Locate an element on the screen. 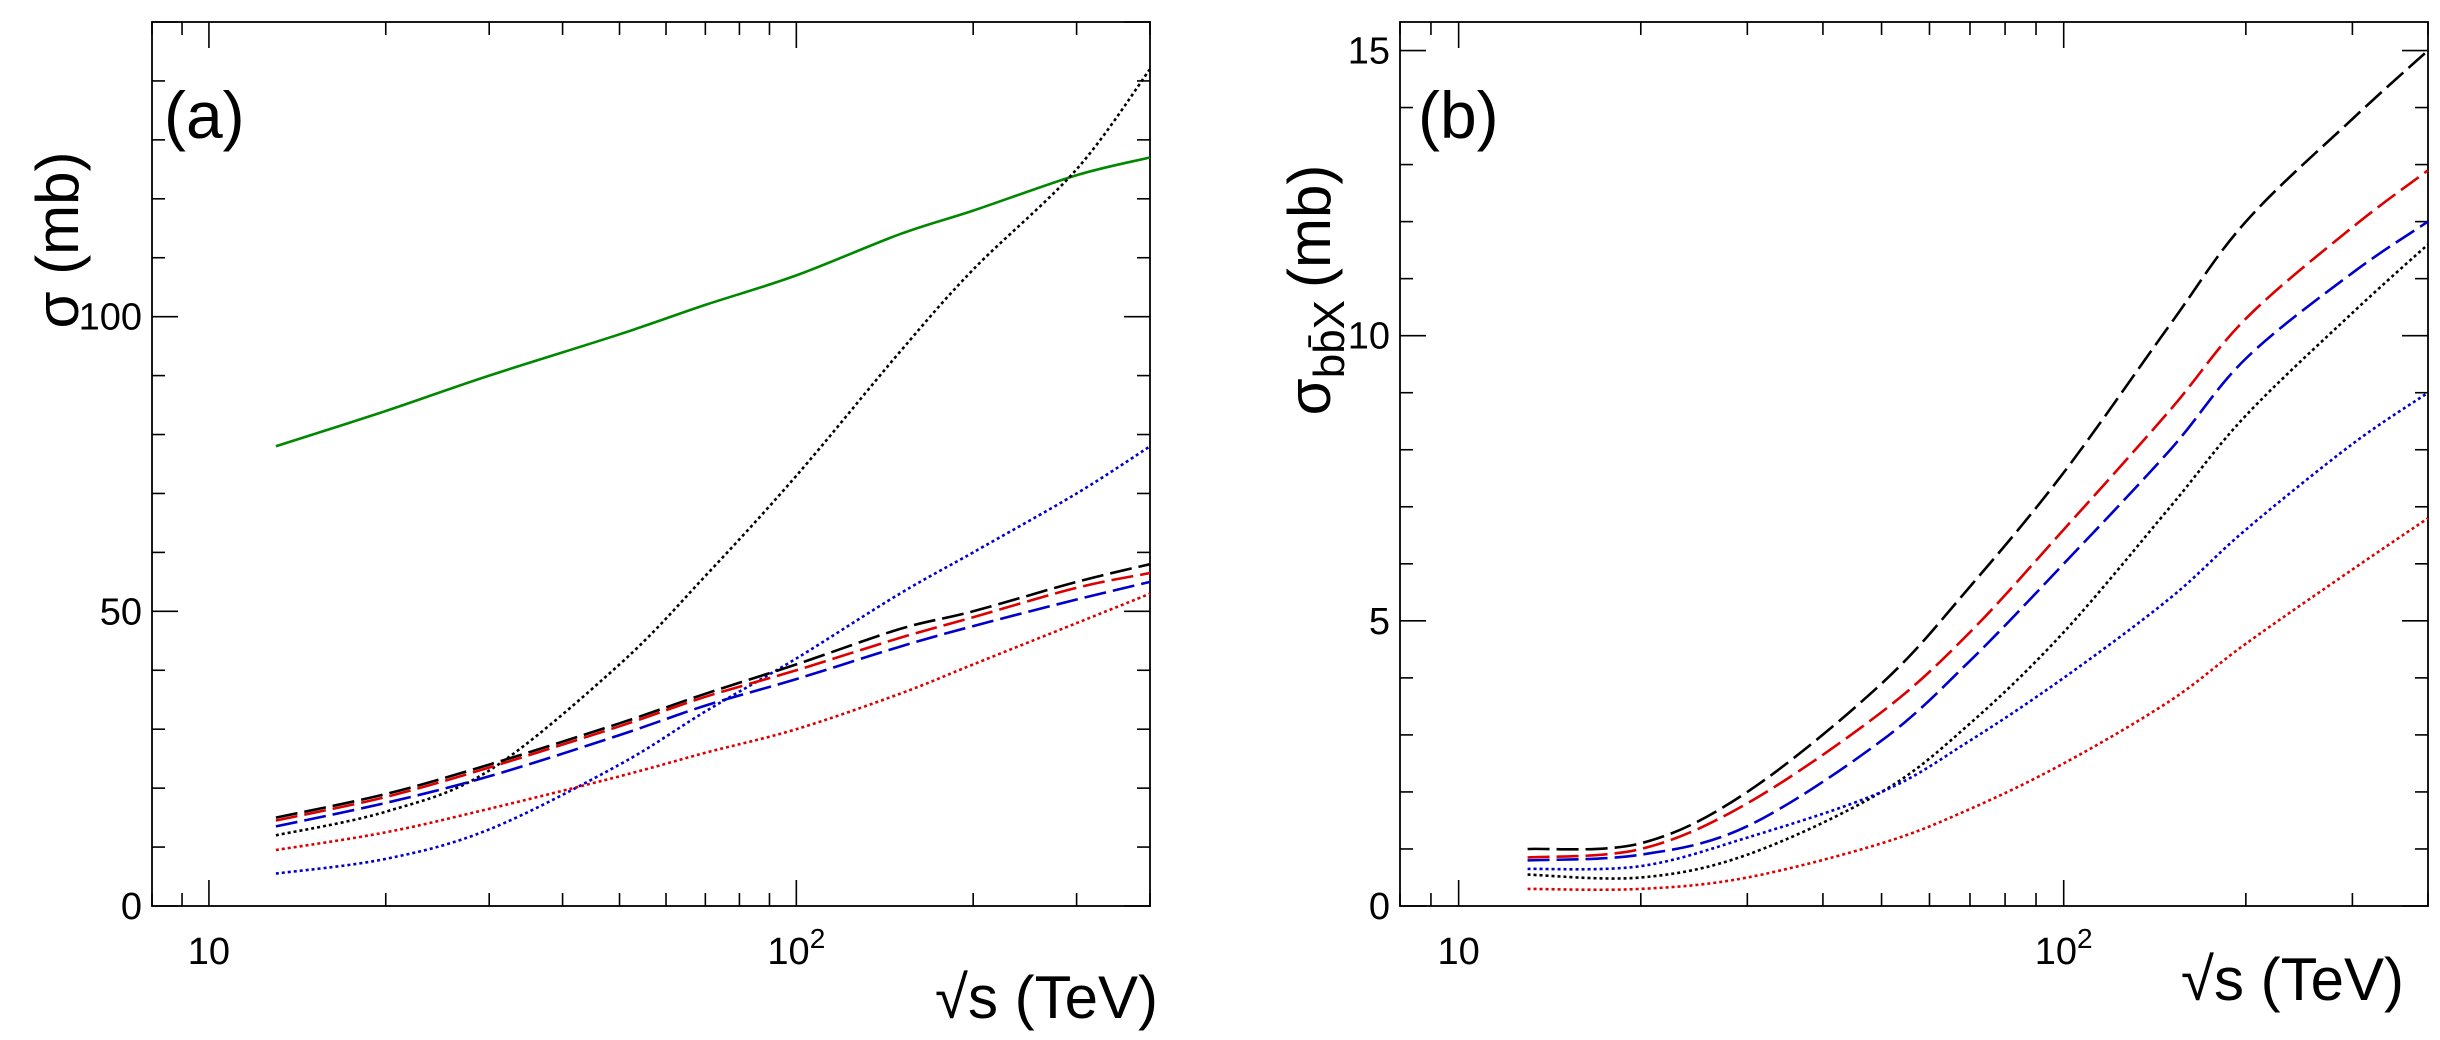 The width and height of the screenshot is (2440, 1040). panel-a-x-tick-labels: 10 102 is located at coordinates (506, 948).